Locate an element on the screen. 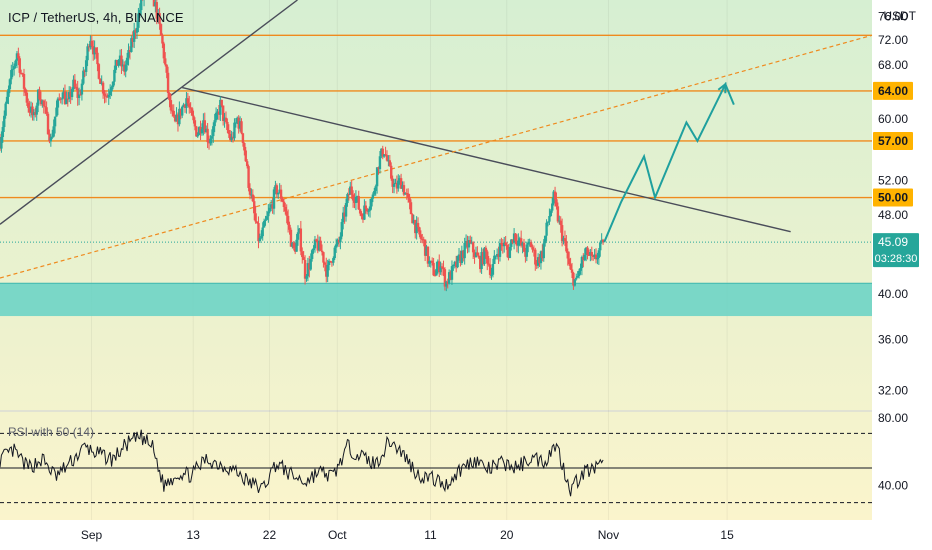  support-zone-layer is located at coordinates (436, 299).